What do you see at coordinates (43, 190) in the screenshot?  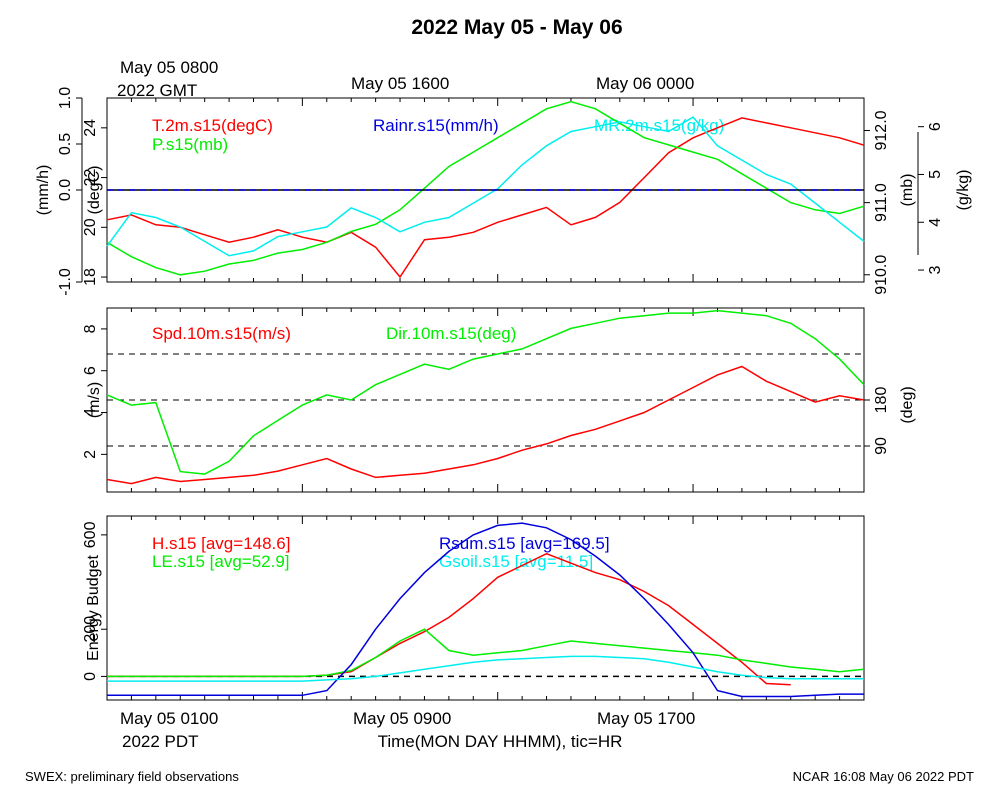 I see `rain-axis-title: (mm/h)` at bounding box center [43, 190].